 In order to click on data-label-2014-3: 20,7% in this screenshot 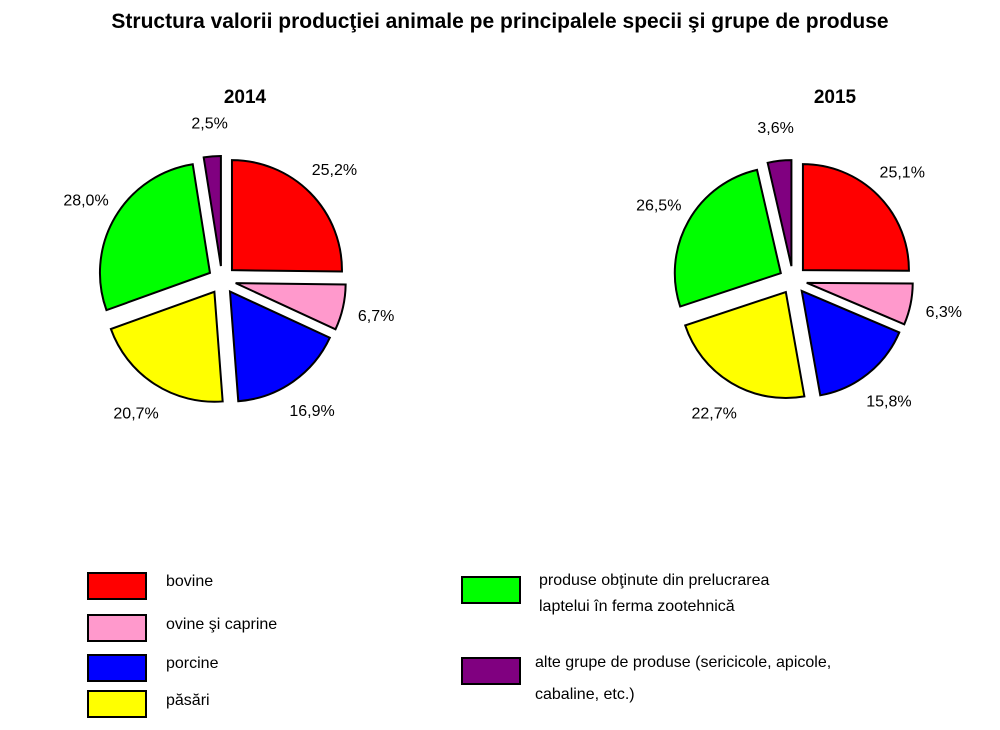, I will do `click(135, 414)`.